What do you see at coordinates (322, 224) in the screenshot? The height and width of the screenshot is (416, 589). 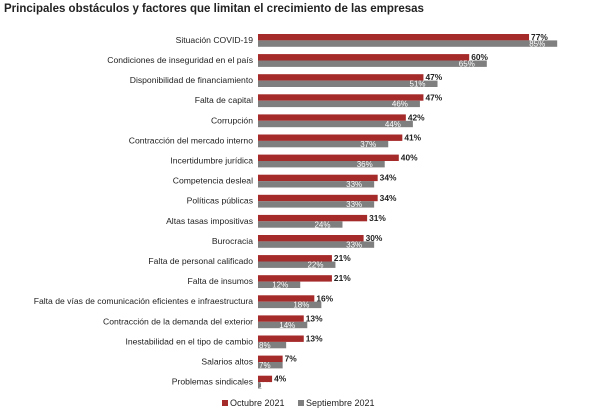 I see `value-label-septiembre-2021: 24%` at bounding box center [322, 224].